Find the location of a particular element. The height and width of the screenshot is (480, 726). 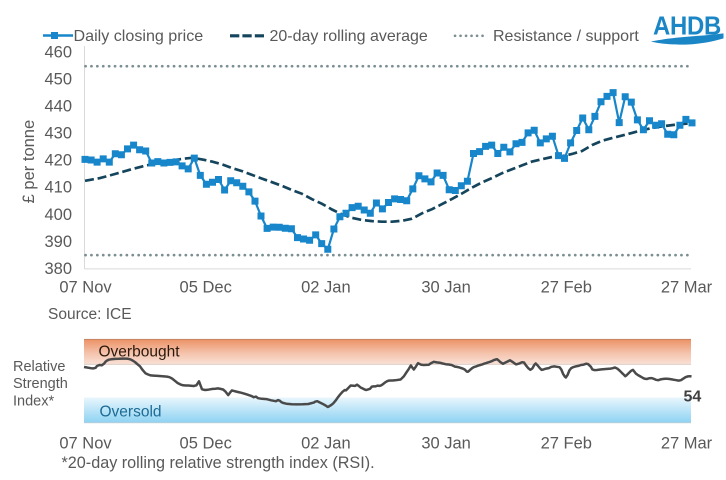

svg-text: 430 is located at coordinates (58, 134).